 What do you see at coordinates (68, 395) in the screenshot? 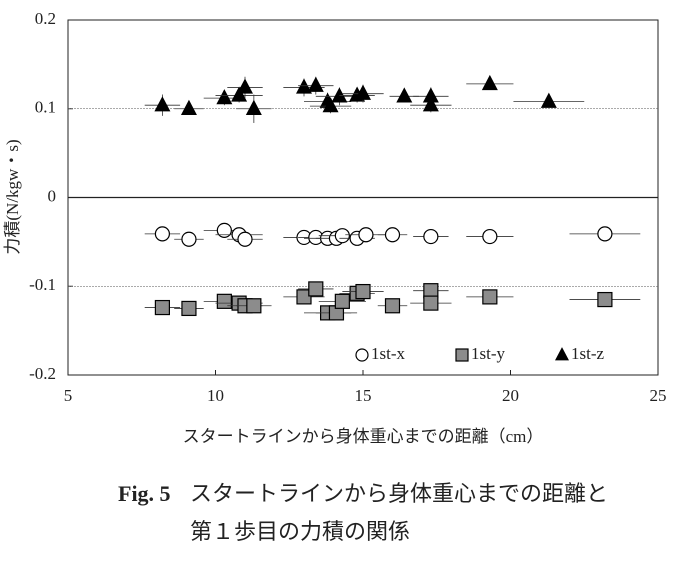
I see `x-tick-label: 5` at bounding box center [68, 395].